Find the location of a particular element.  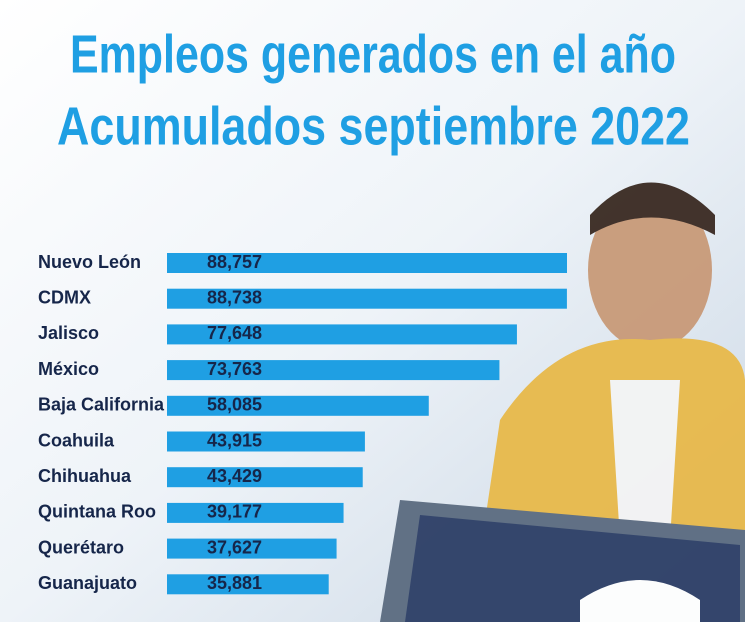

chart-subtitle: Acumulados septiembre 2022 is located at coordinates (373, 126).